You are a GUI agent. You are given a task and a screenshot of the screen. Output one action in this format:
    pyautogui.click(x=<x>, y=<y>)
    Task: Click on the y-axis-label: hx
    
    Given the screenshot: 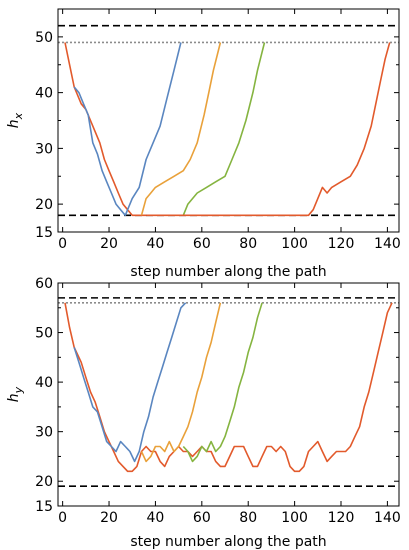 What is the action you would take?
    pyautogui.click(x=15, y=120)
    